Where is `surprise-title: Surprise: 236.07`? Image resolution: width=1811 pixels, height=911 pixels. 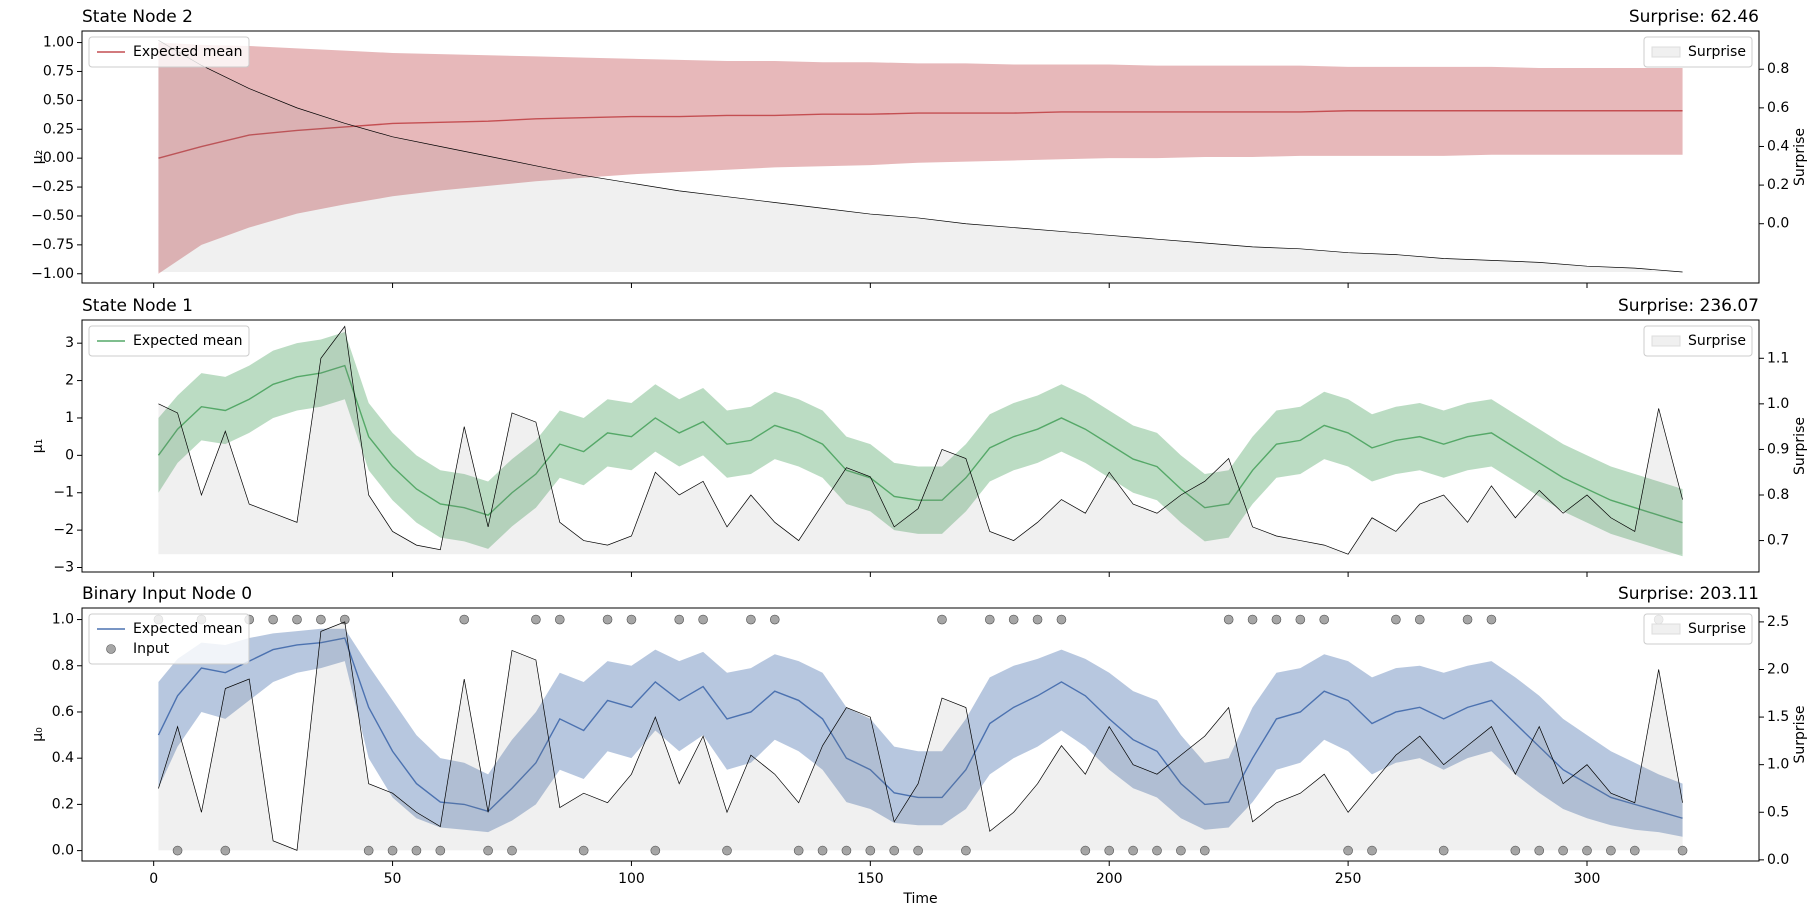 surprise-title: Surprise: 236.07 is located at coordinates (1688, 306).